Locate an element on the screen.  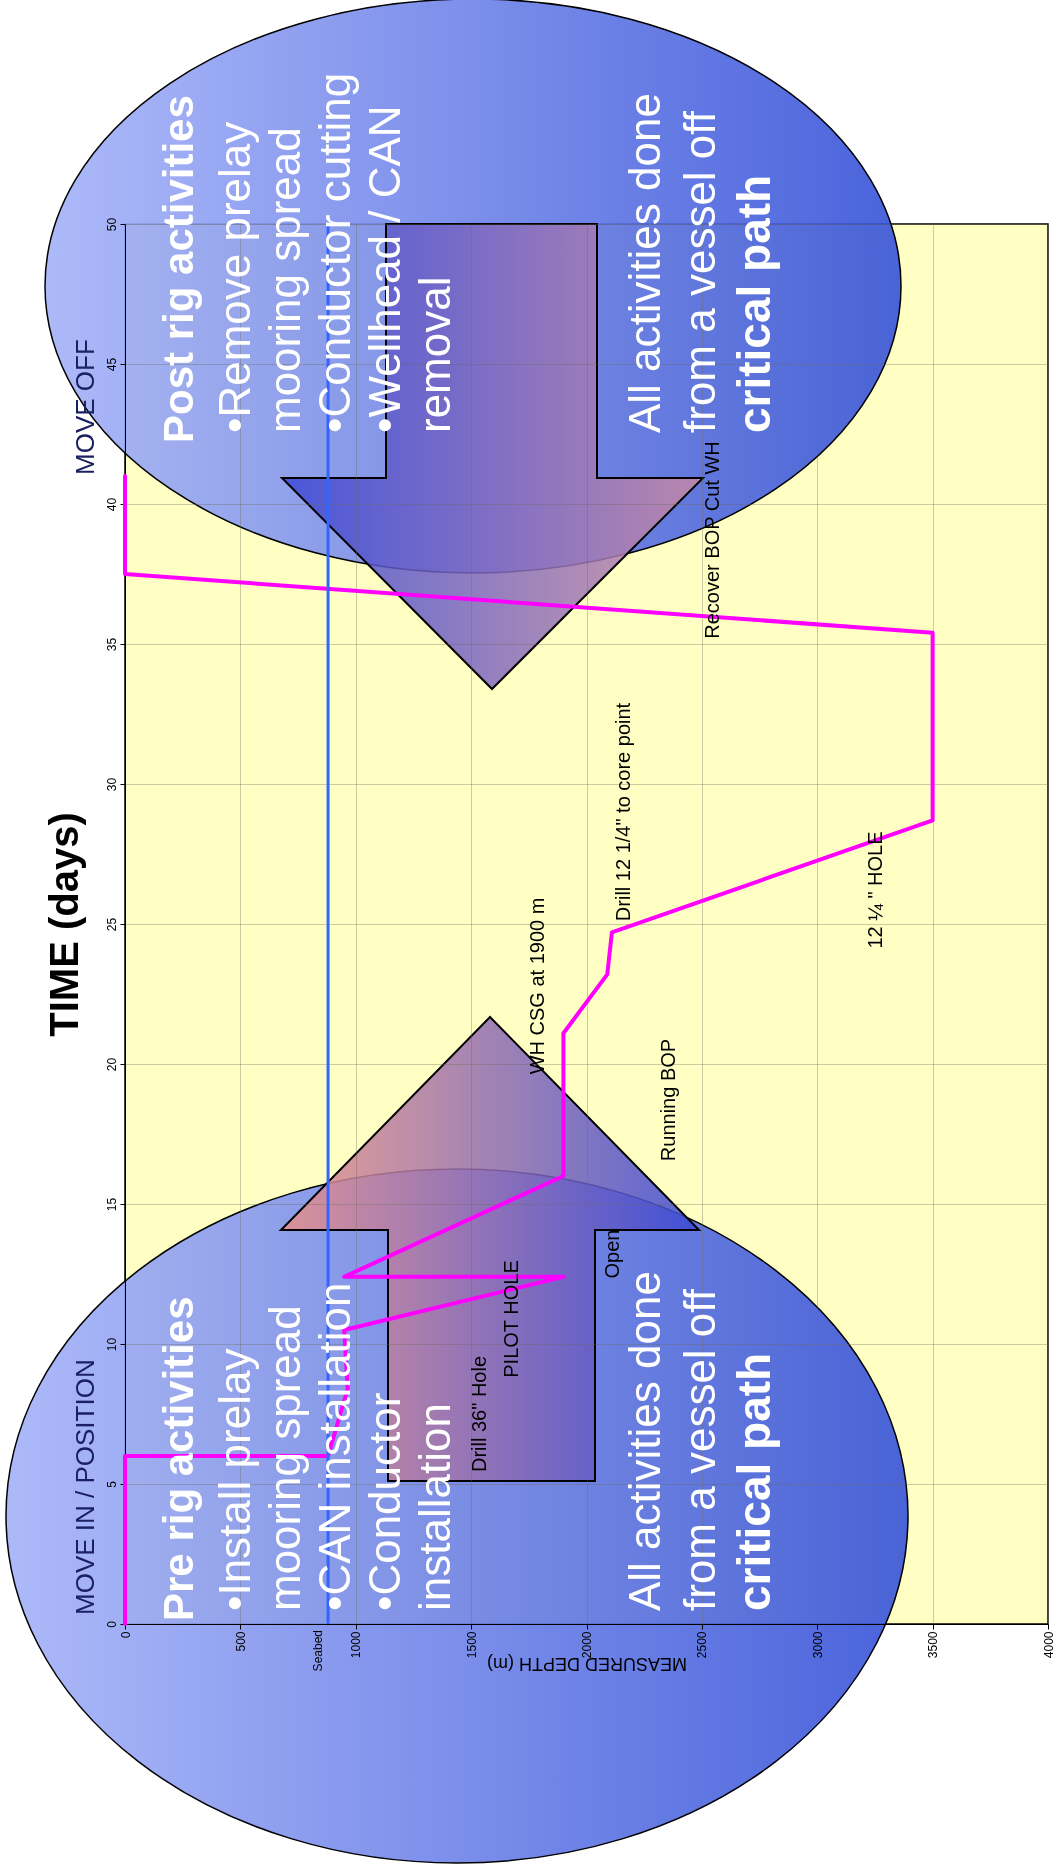
annotation: •Wellhead / CAN is located at coordinates (384, 269).